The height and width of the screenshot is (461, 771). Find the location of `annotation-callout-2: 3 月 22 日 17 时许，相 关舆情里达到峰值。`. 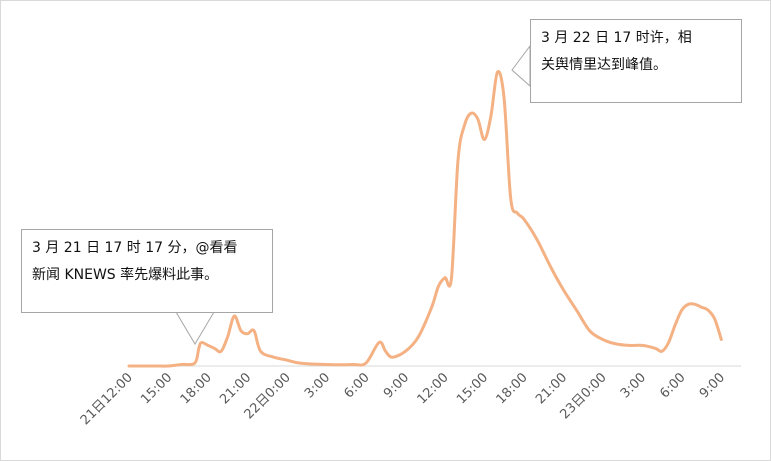

annotation-callout-2: 3 月 22 日 17 时许，相 关舆情里达到峰值。 is located at coordinates (636, 61).